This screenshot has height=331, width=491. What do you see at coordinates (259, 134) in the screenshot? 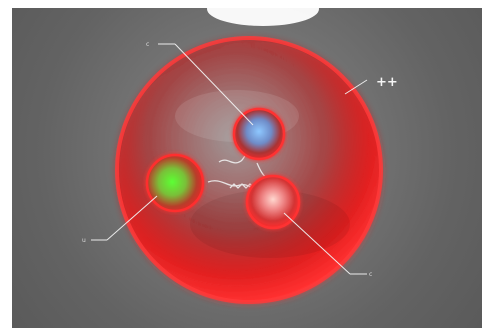
I see `quark-blue` at bounding box center [259, 134].